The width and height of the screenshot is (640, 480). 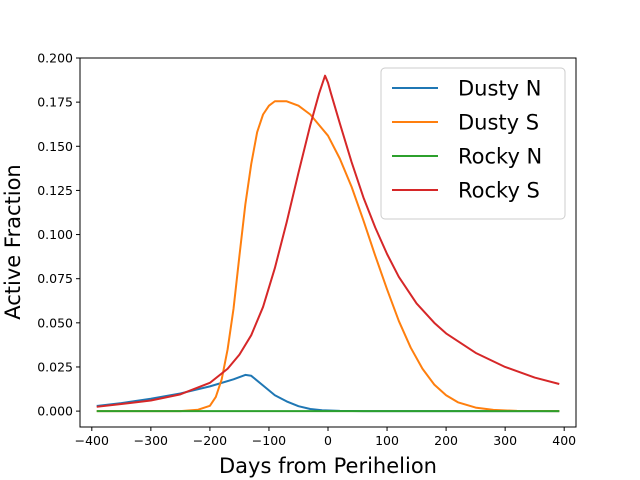 What do you see at coordinates (55, 190) in the screenshot?
I see `y-tick-label: 0.125` at bounding box center [55, 190].